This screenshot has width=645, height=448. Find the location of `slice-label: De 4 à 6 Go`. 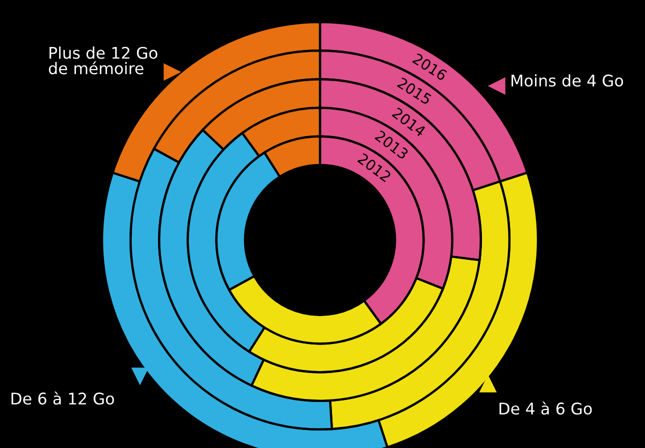

slice-label: De 4 à 6 Go is located at coordinates (546, 408).